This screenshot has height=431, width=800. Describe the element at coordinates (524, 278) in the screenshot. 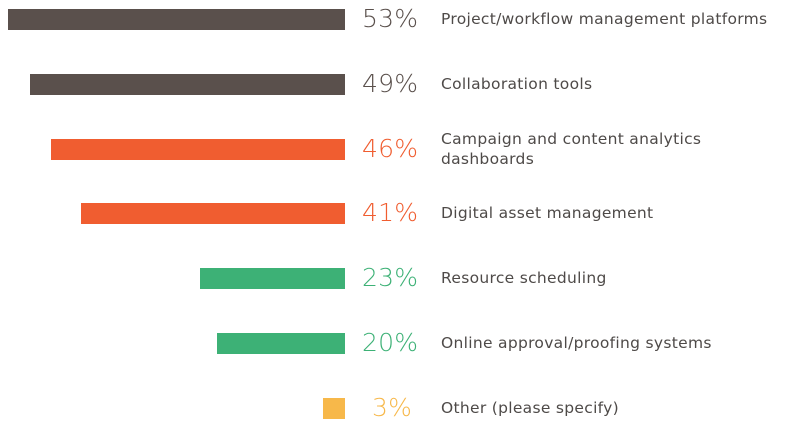

I see `category-label: Resource scheduling` at that location.